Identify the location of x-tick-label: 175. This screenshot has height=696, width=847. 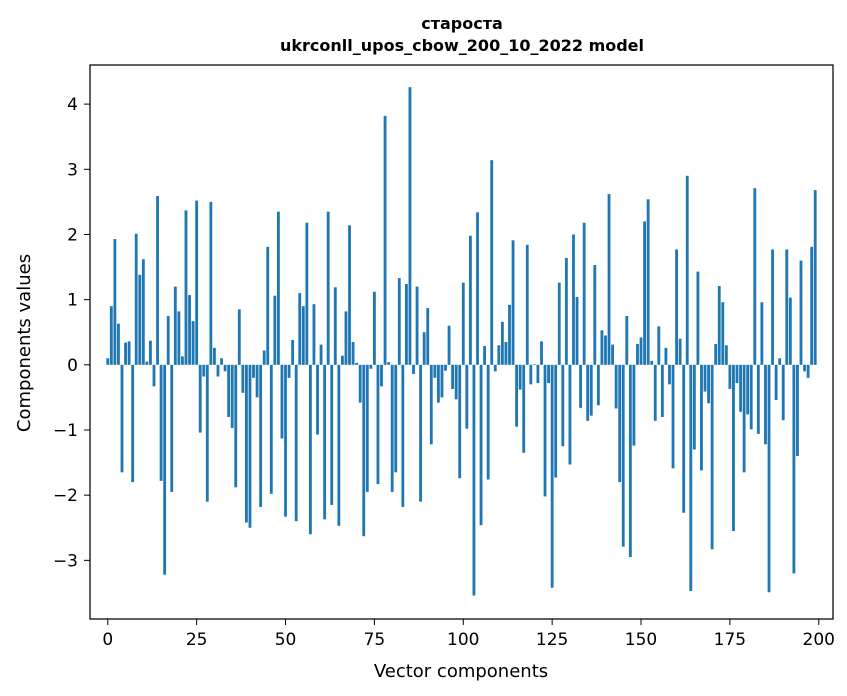
(730, 640).